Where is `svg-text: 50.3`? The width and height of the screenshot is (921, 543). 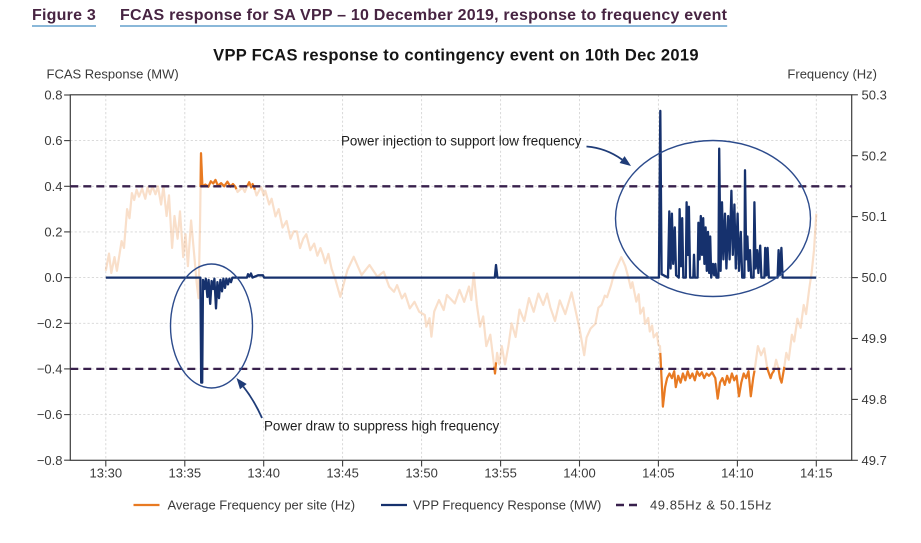 svg-text: 50.3 is located at coordinates (874, 94).